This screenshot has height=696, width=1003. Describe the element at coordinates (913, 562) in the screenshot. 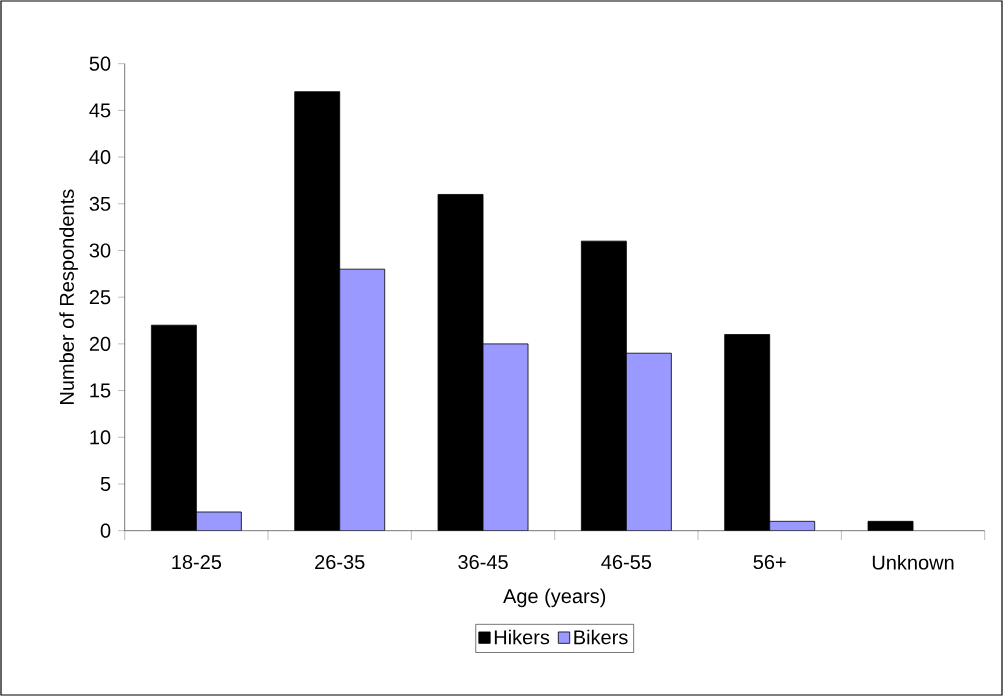

I see `x-tick-label: Unknown` at that location.